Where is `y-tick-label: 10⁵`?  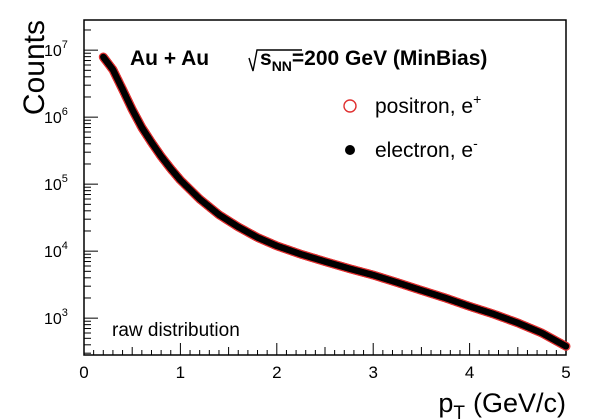 y-tick-label: 10⁵ is located at coordinates (56, 183).